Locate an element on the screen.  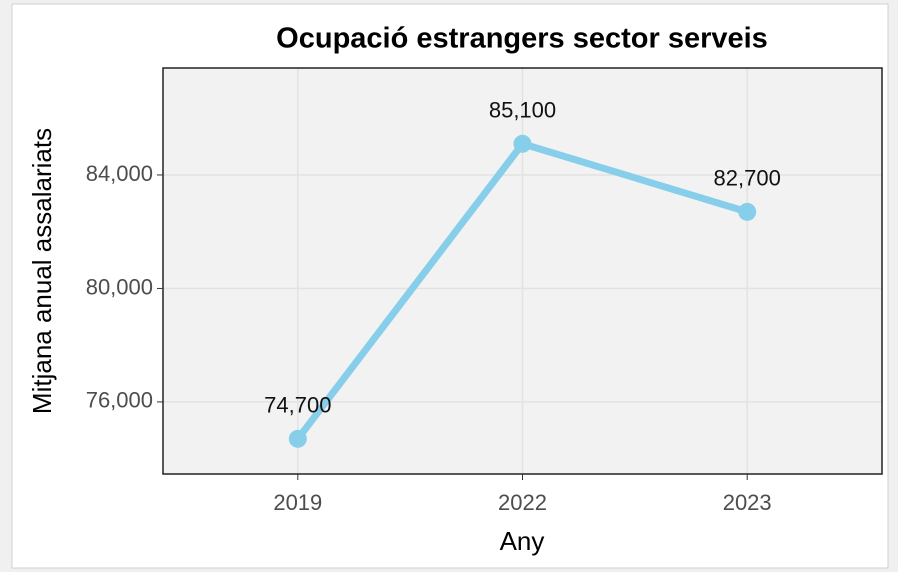
data-label: 82,700 is located at coordinates (747, 178).